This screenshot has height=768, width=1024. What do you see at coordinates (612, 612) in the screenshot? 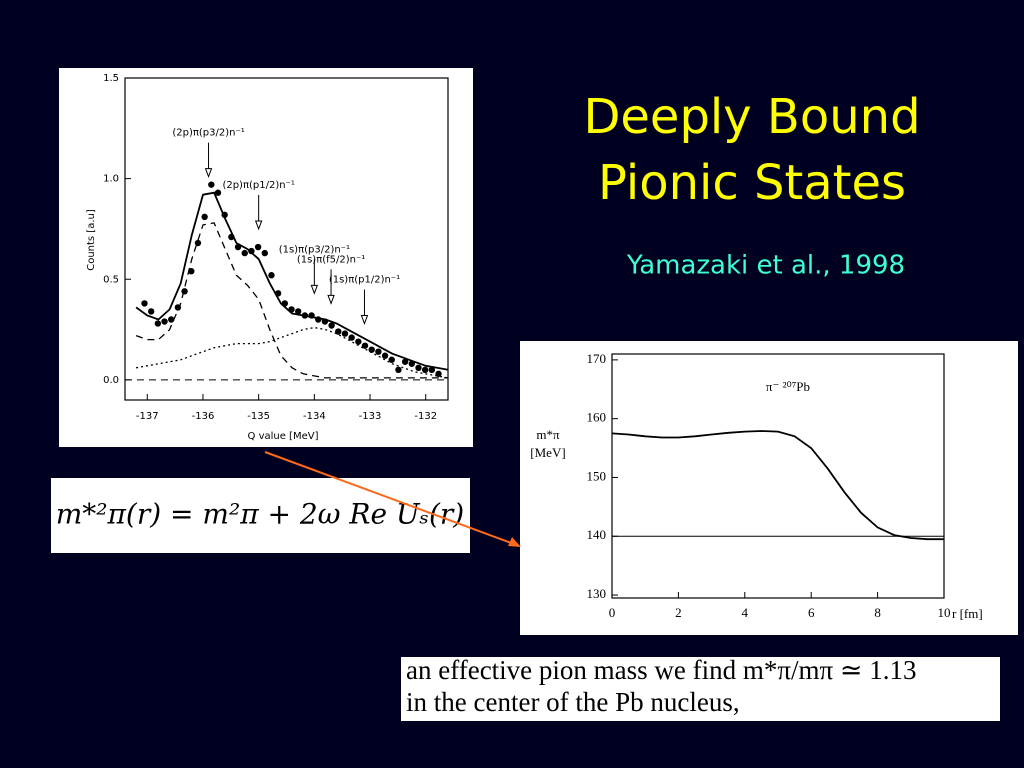
I see `x-tick-label: 0` at bounding box center [612, 612].